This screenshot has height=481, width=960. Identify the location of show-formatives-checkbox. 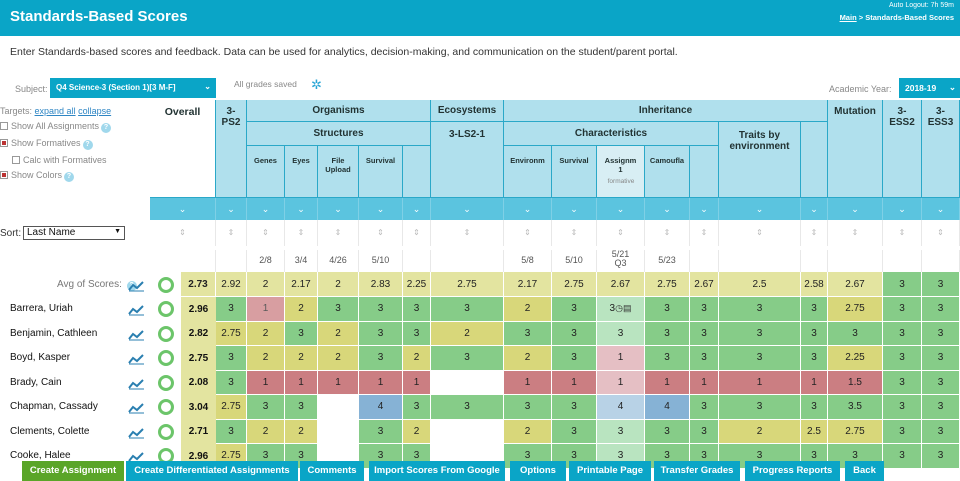
(4, 143).